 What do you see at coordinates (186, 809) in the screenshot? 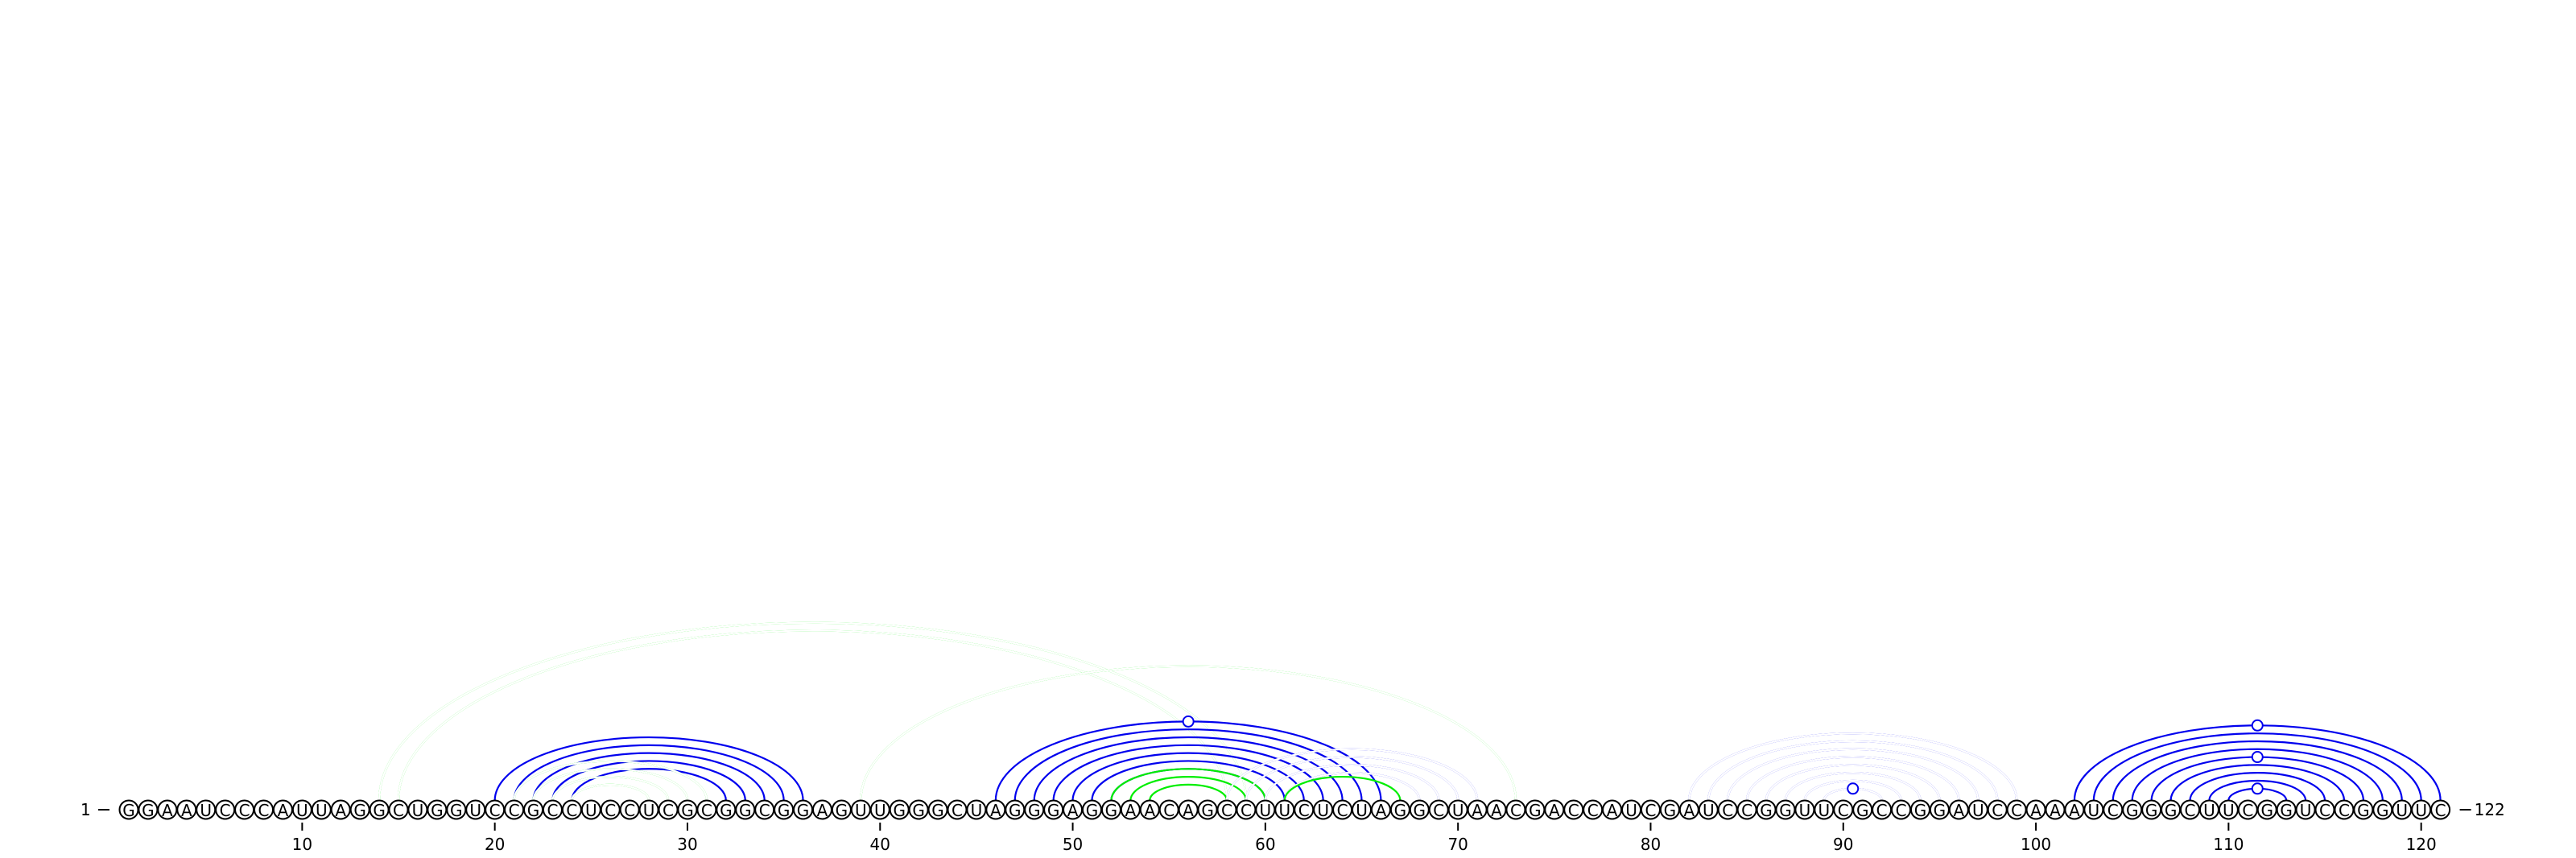
I see `nucleotide-4: A` at bounding box center [186, 809].